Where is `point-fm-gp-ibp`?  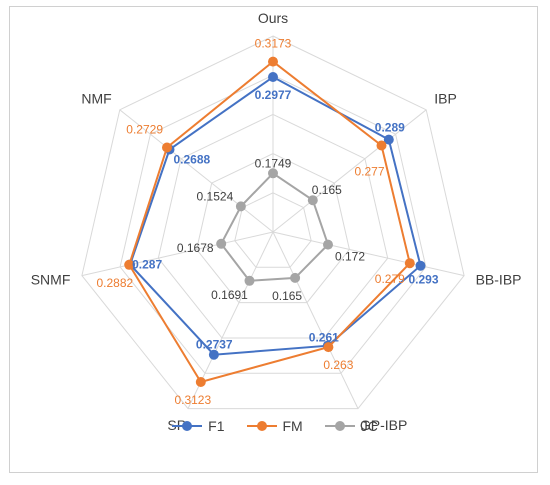 point-fm-gp-ibp is located at coordinates (328, 347).